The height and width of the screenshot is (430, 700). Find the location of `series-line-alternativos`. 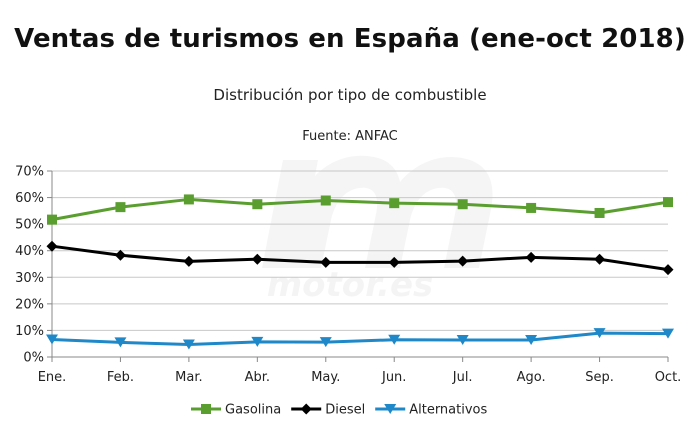

series-line-alternativos is located at coordinates (360, 339).